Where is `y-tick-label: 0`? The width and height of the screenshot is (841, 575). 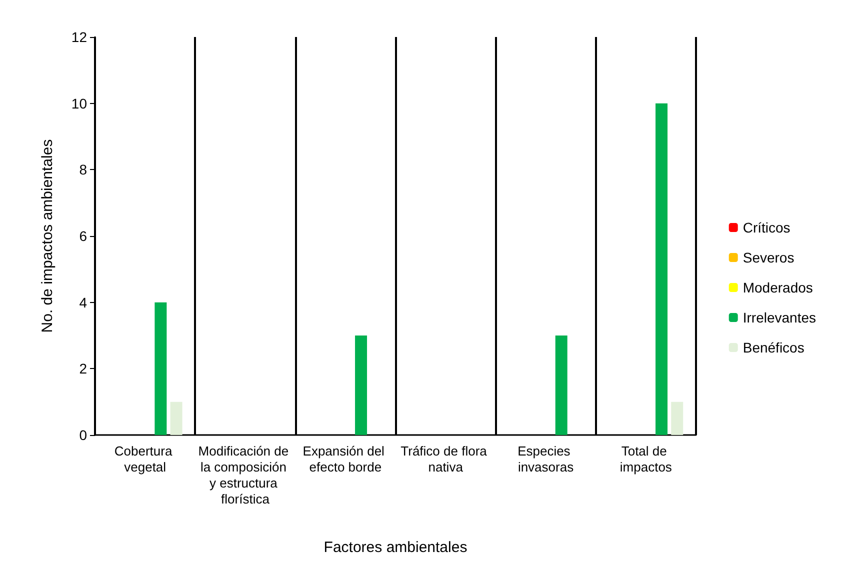 y-tick-label: 0 is located at coordinates (83, 435).